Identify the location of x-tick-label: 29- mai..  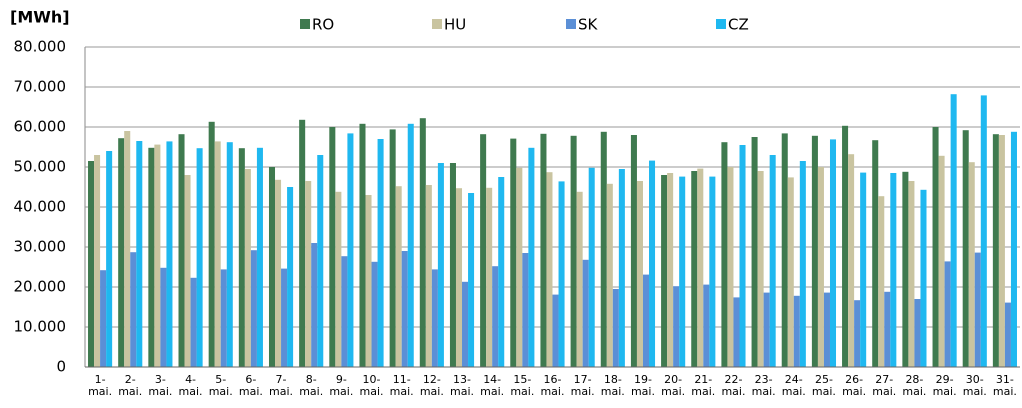
(944, 385).